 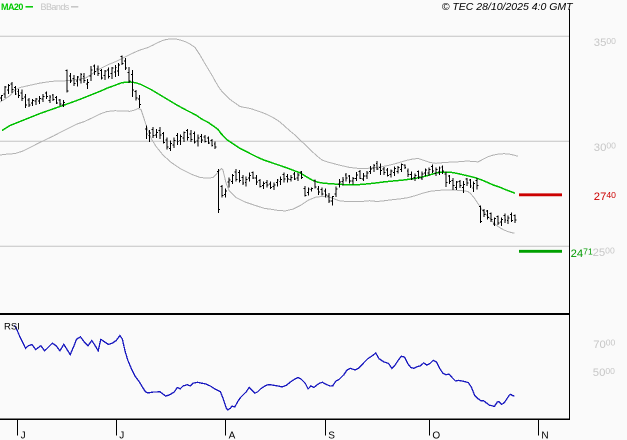 I want to click on svg-text: N, so click(x=544, y=435).